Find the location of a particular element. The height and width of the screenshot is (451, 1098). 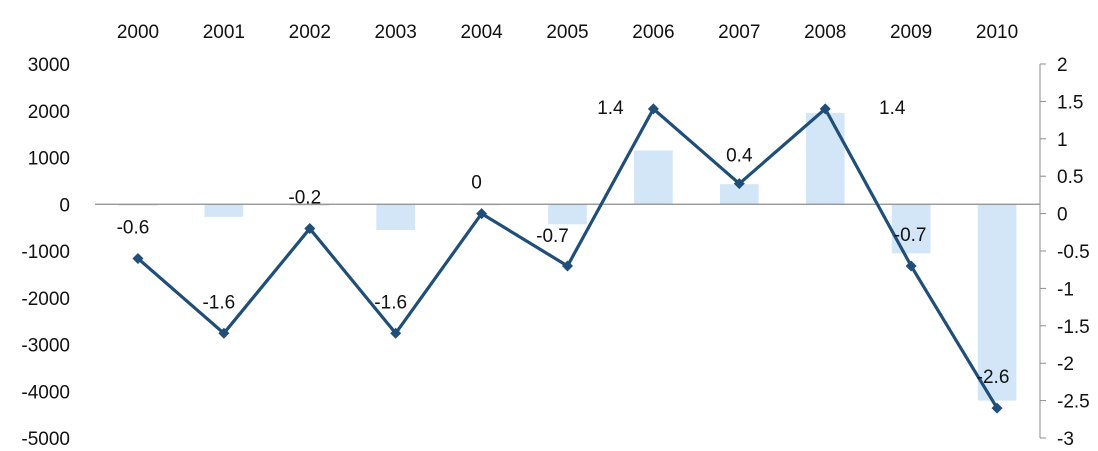

data-label-2005: -0.7 is located at coordinates (552, 236).